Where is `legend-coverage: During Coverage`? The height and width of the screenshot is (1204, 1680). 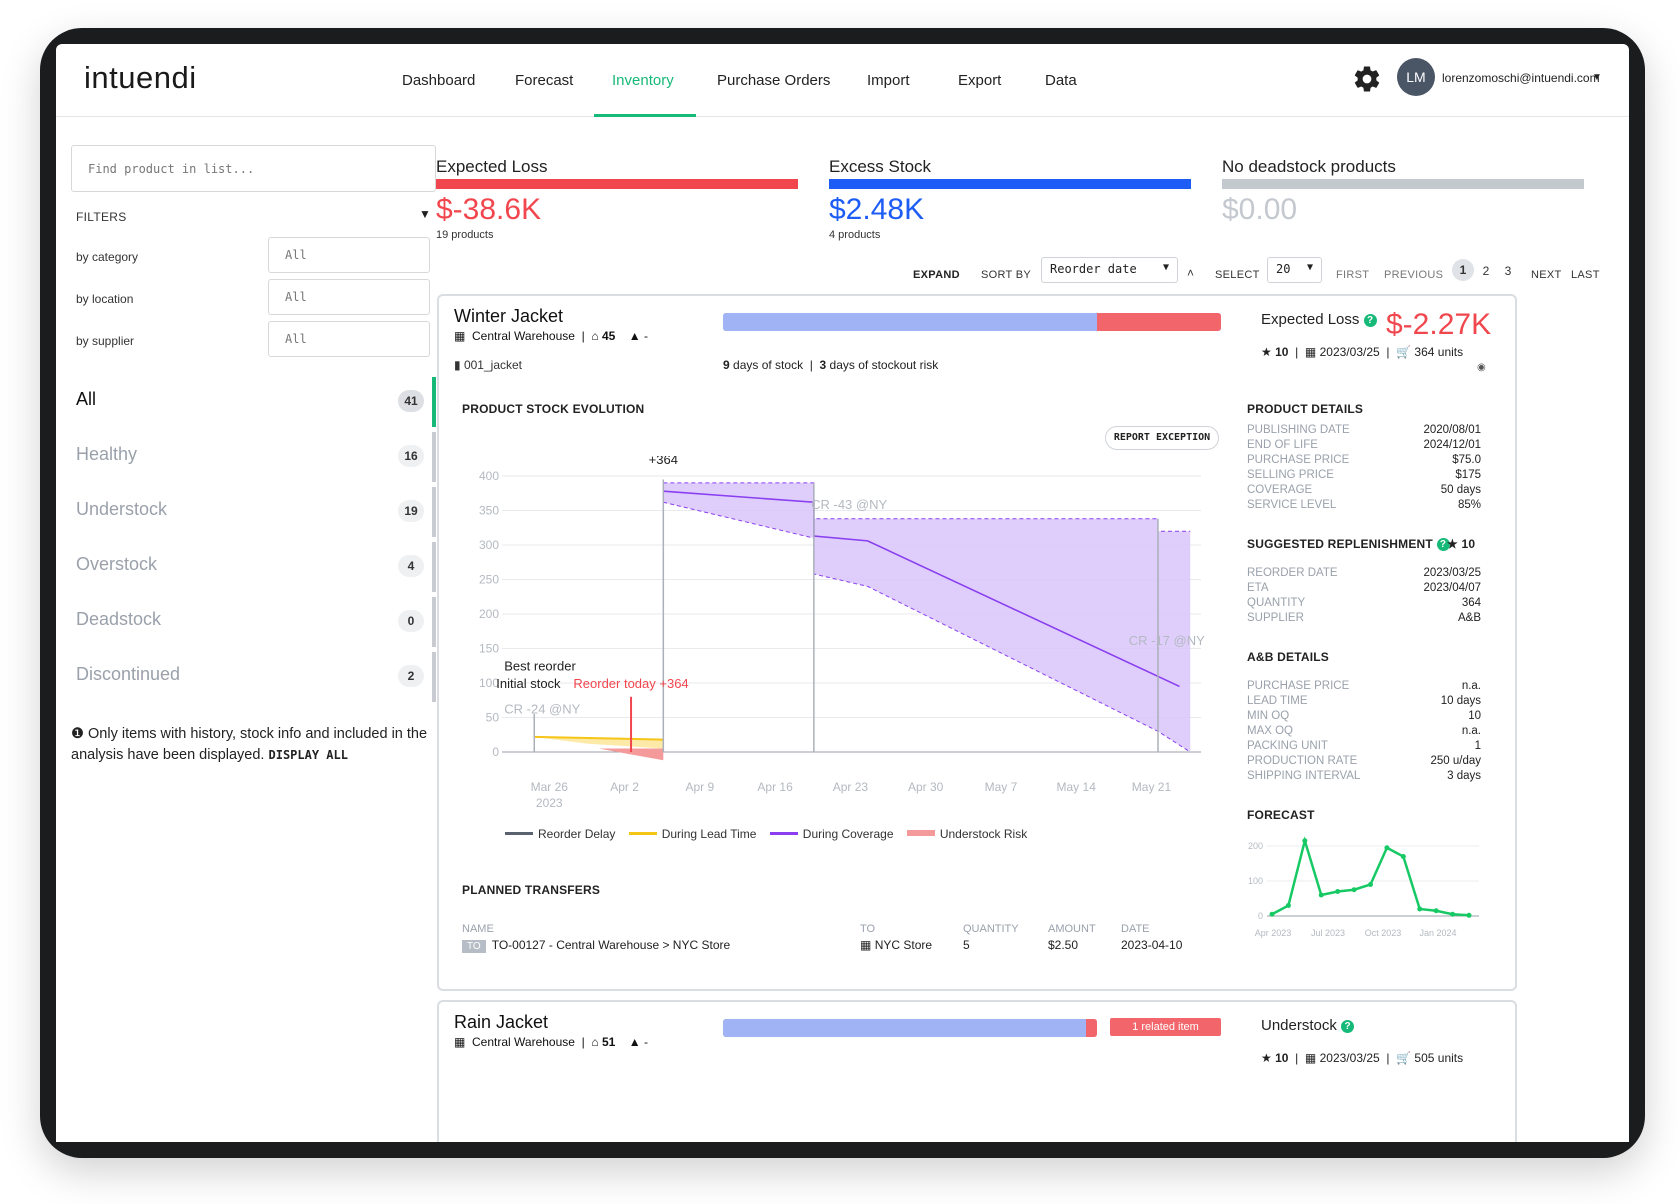
legend-coverage: During Coverage is located at coordinates (831, 834).